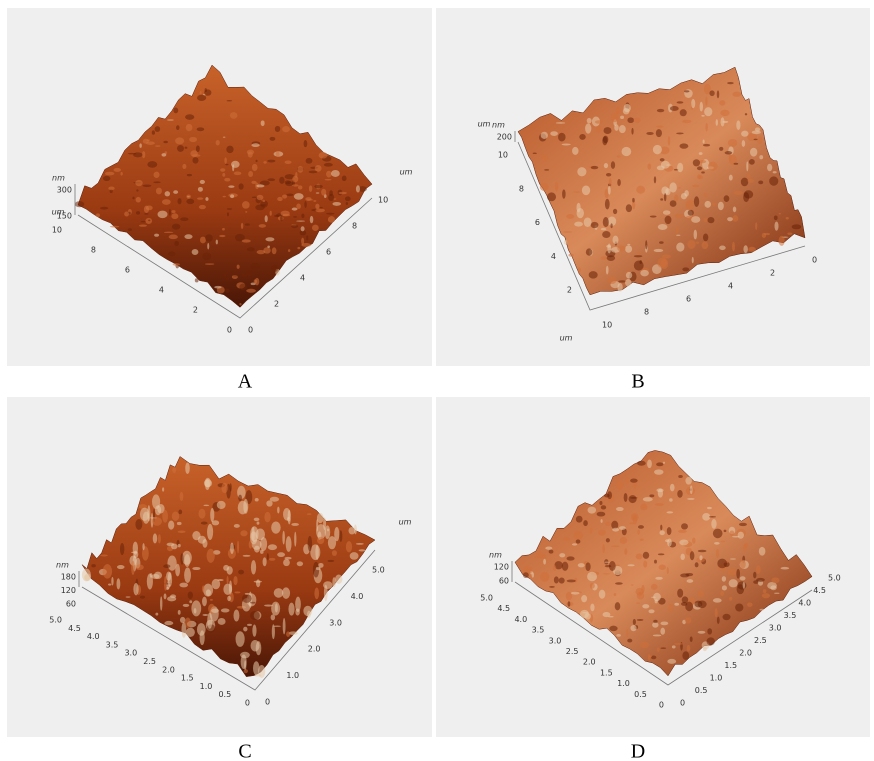 This screenshot has width=874, height=761. What do you see at coordinates (68, 577) in the screenshot?
I see `z-tick-label: 180` at bounding box center [68, 577].